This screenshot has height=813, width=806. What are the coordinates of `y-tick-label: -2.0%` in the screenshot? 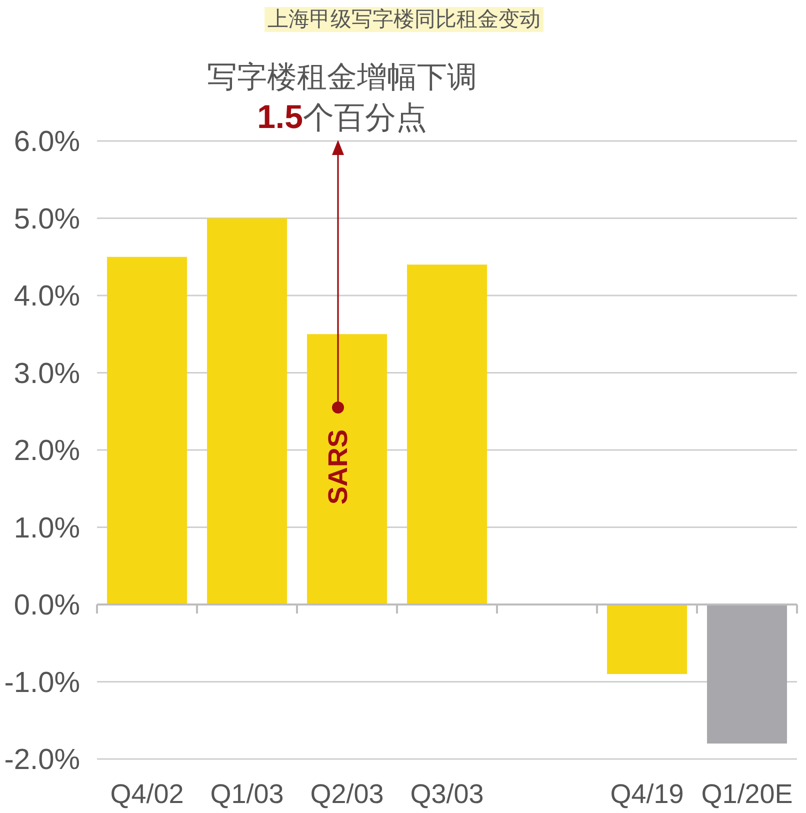 It's located at (42, 760).